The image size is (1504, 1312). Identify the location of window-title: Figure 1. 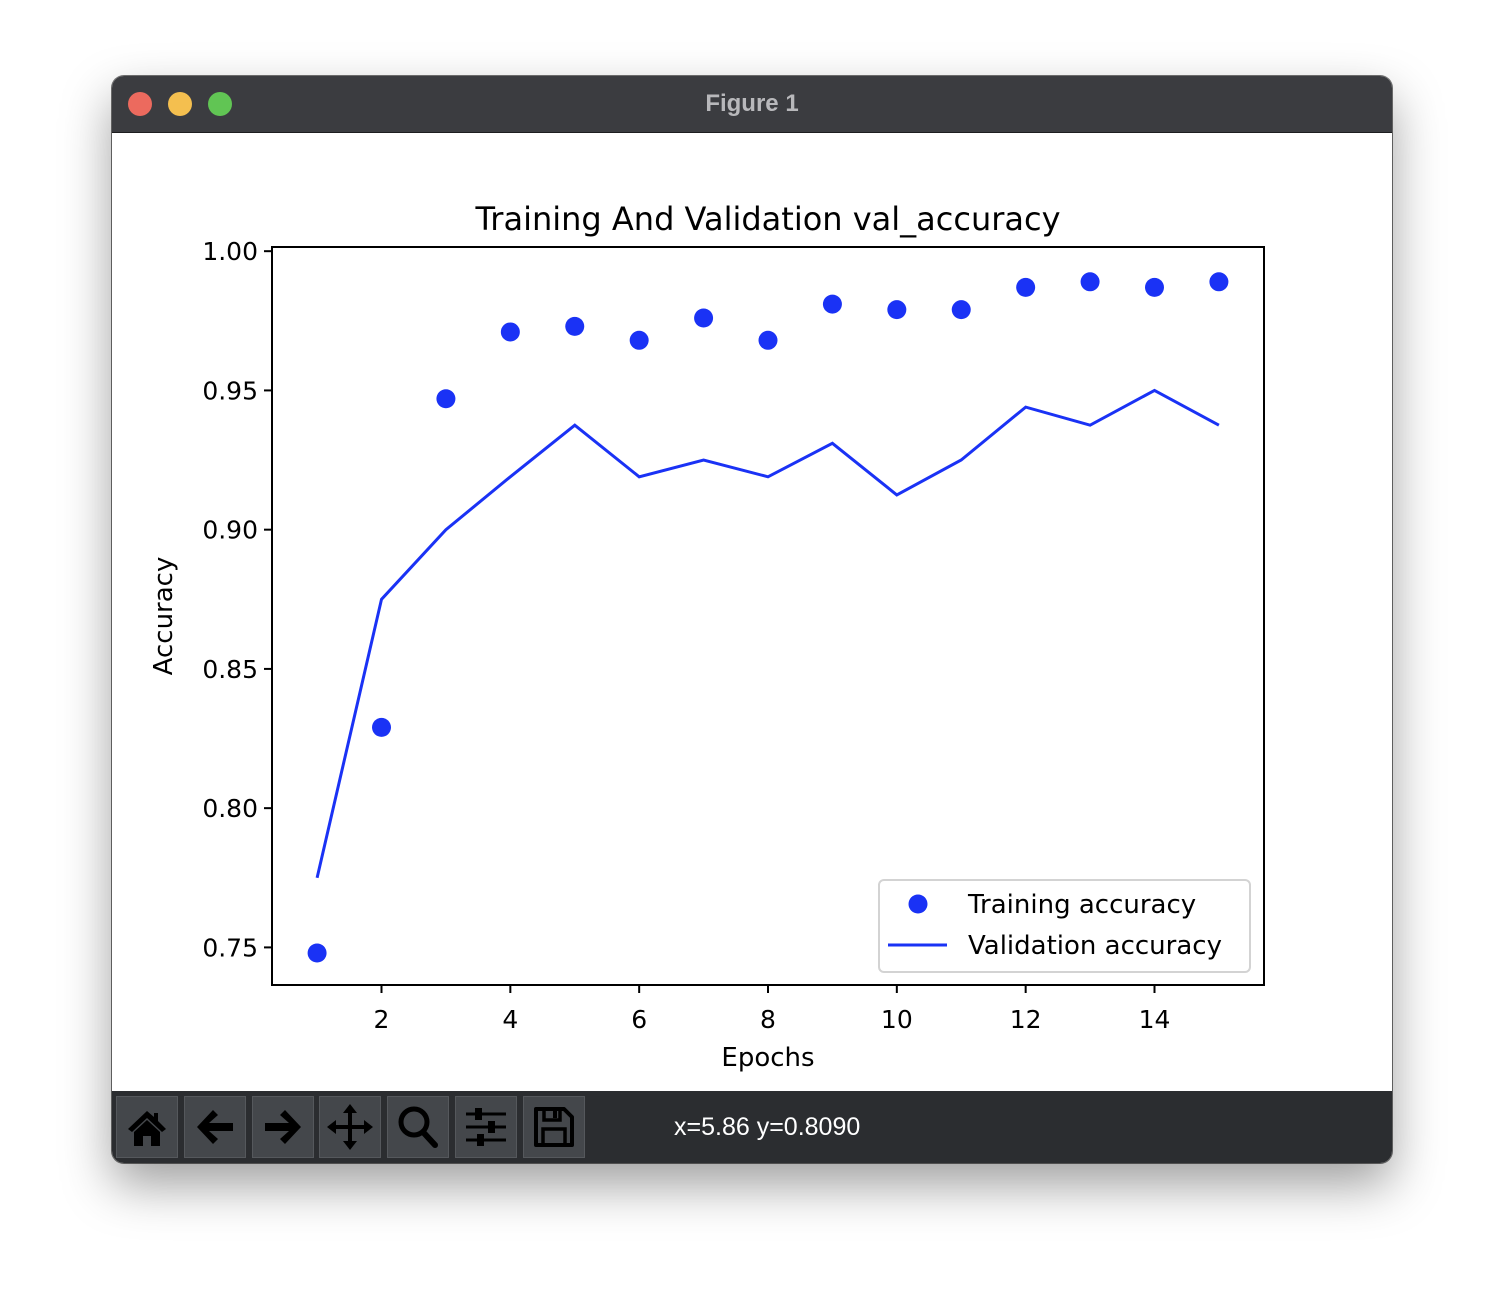
(752, 103).